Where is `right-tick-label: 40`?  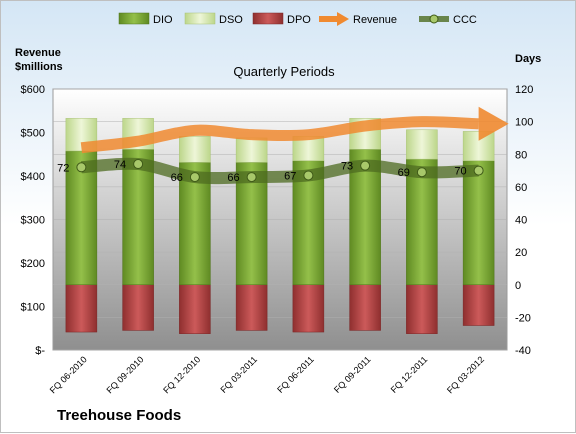
right-tick-label: 40 is located at coordinates (521, 221).